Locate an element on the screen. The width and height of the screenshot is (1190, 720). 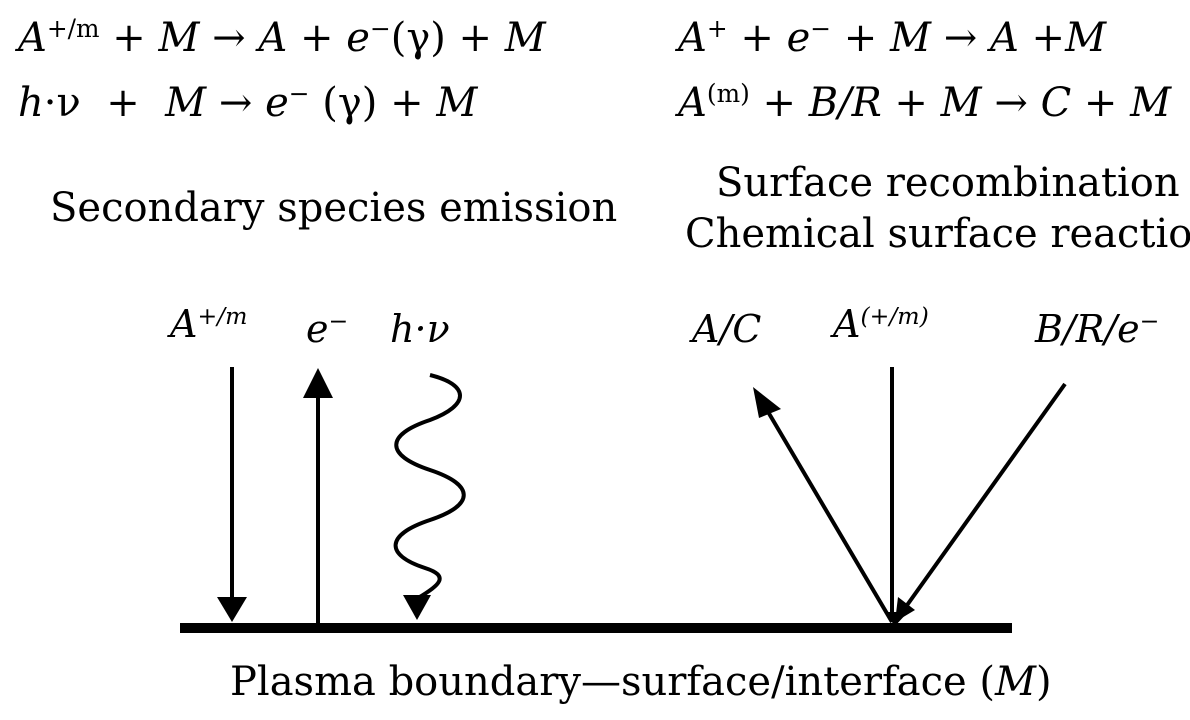
label-ion: A+/m is located at coordinates (209, 324).